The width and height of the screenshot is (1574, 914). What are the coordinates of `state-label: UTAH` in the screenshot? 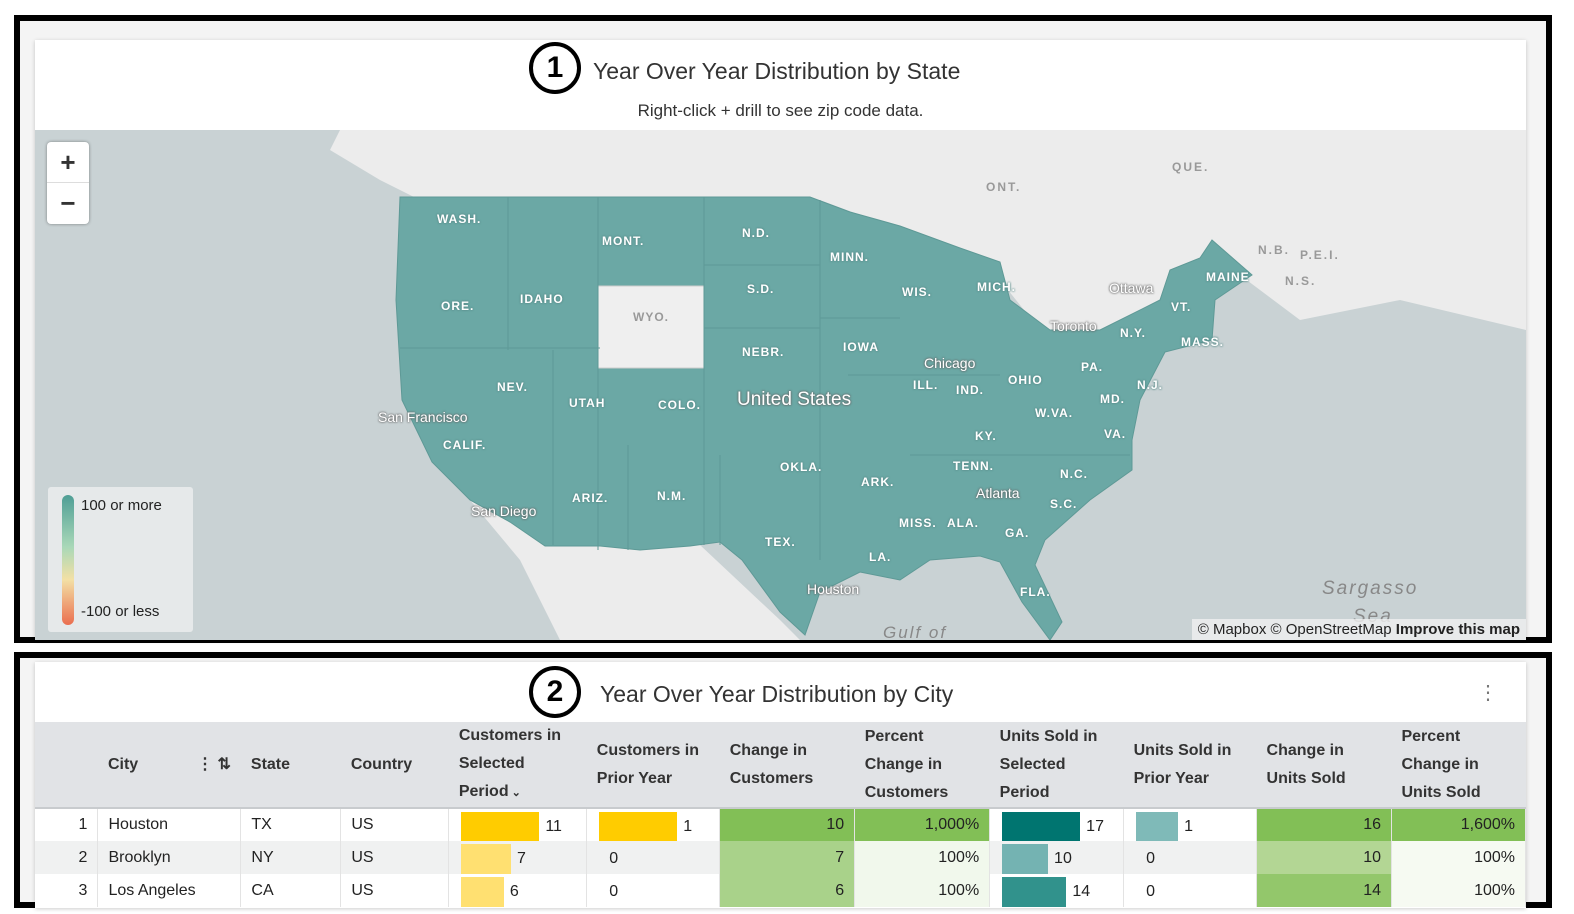 It's located at (587, 403).